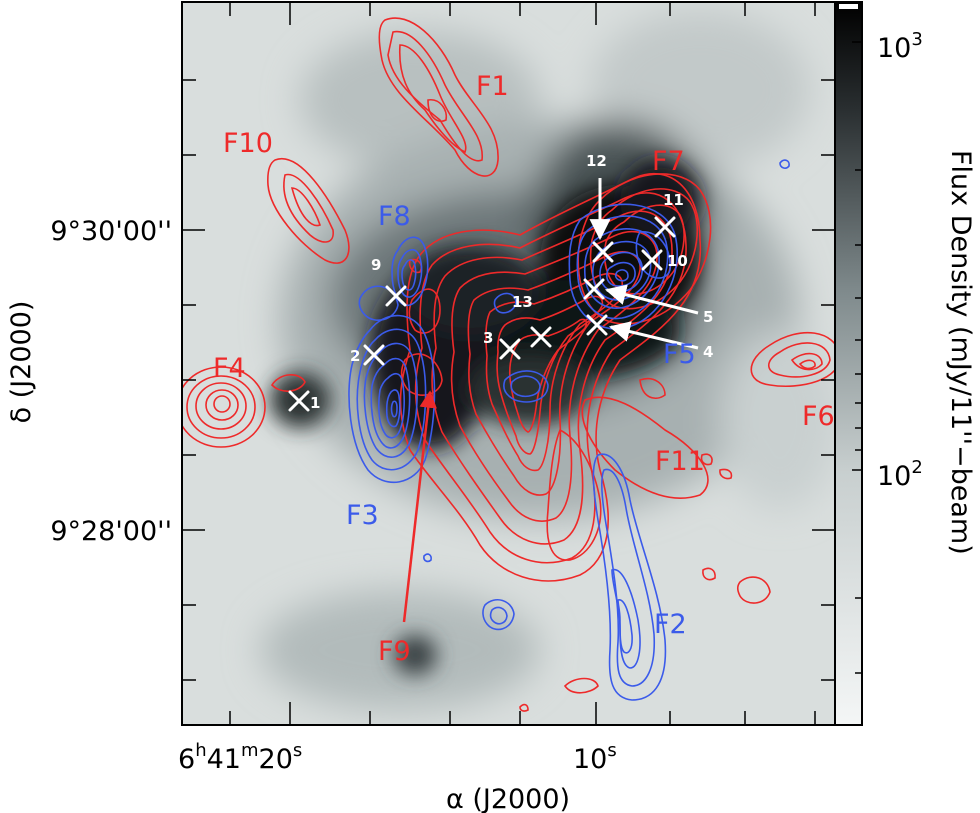  What do you see at coordinates (818, 416) in the screenshot?
I see `feature-label-F6: F6` at bounding box center [818, 416].